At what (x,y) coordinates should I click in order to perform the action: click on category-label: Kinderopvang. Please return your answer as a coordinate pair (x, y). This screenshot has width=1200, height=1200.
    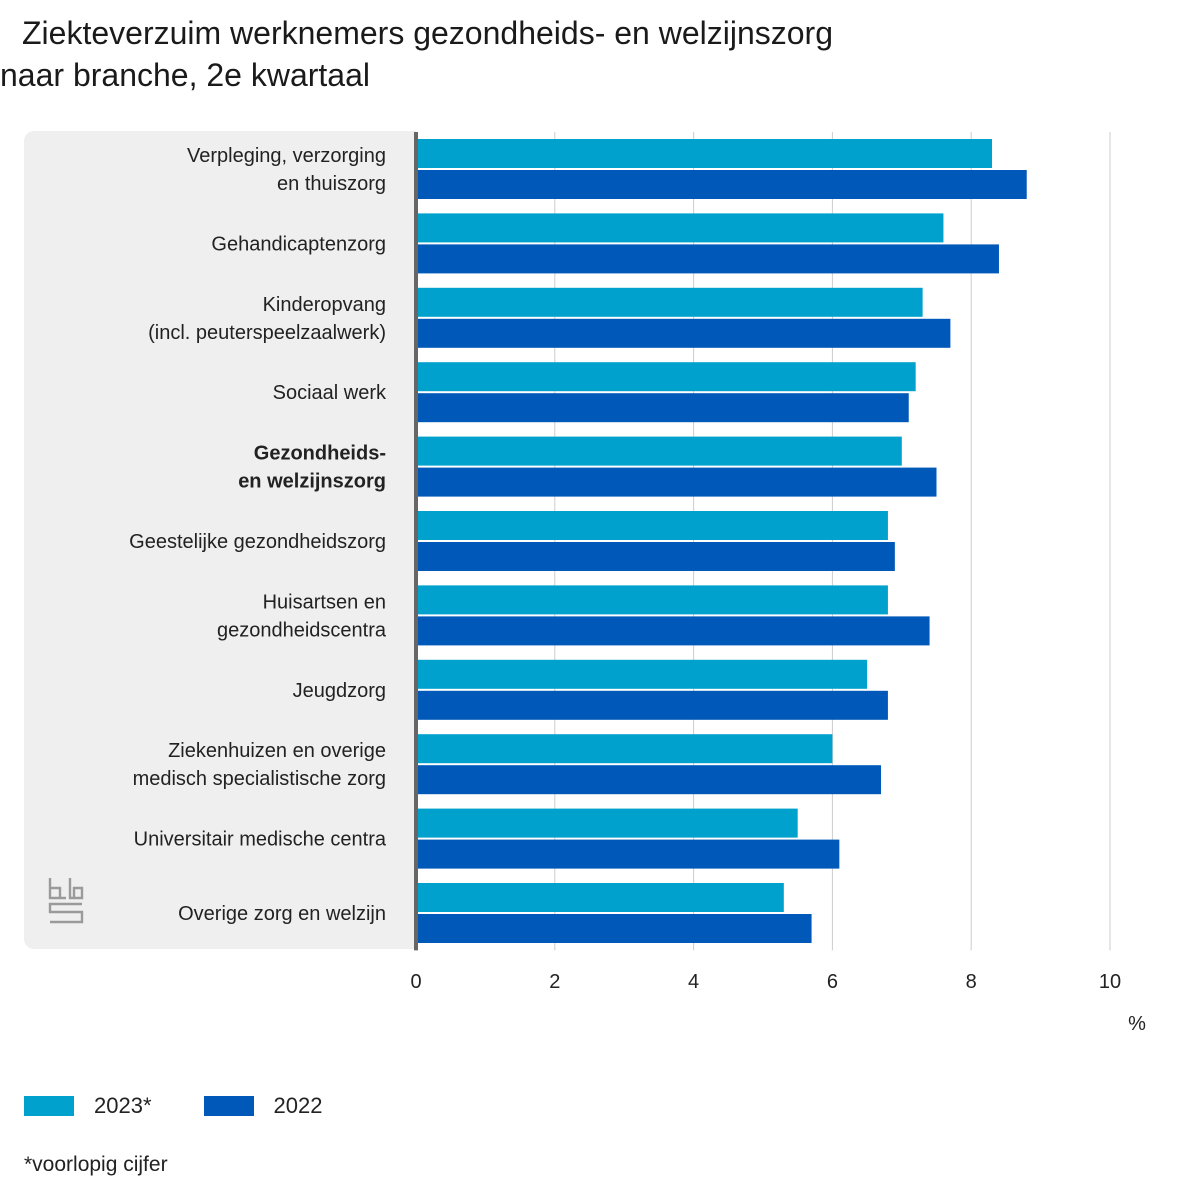
    Looking at the image, I should click on (324, 305).